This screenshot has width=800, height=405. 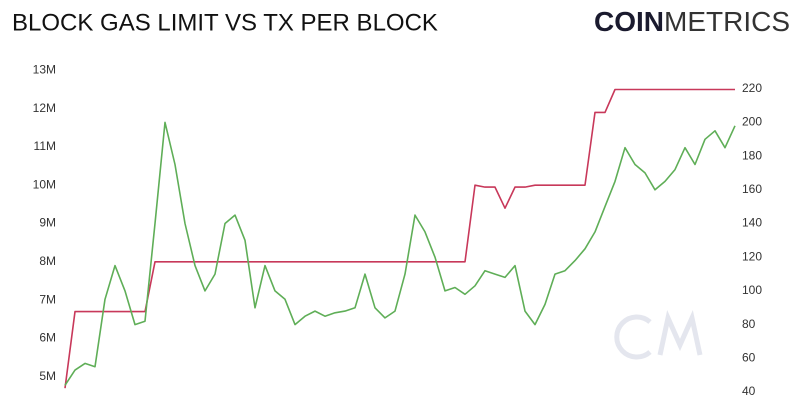 I want to click on brand-logo: COINMETRICS, so click(x=692, y=21).